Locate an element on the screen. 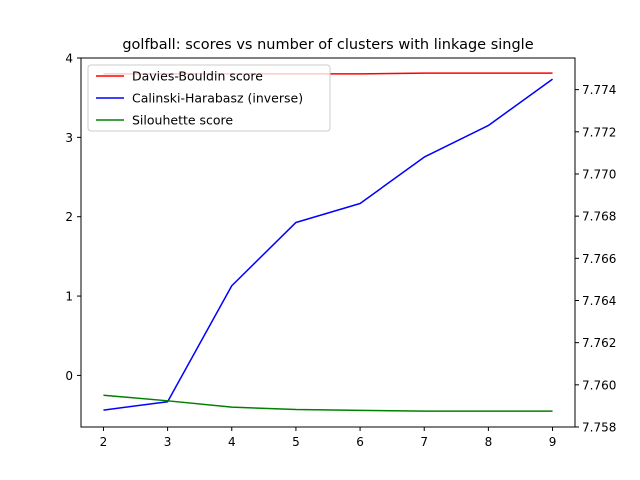  right-y-tick-label-7.762: 7.762 is located at coordinates (599, 343).